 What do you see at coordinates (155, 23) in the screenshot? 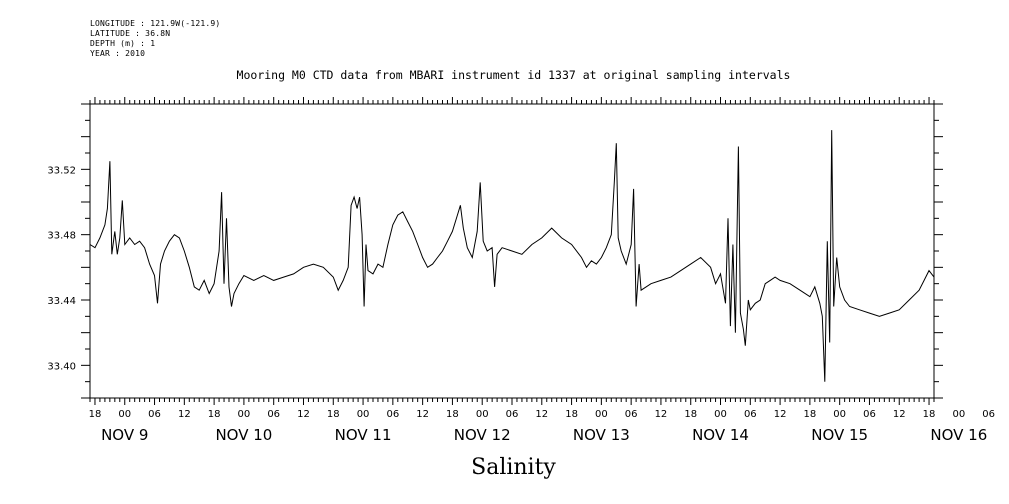
I see `longitude-text: LONGITUDE : 121.9W(-121.9)` at bounding box center [155, 23].